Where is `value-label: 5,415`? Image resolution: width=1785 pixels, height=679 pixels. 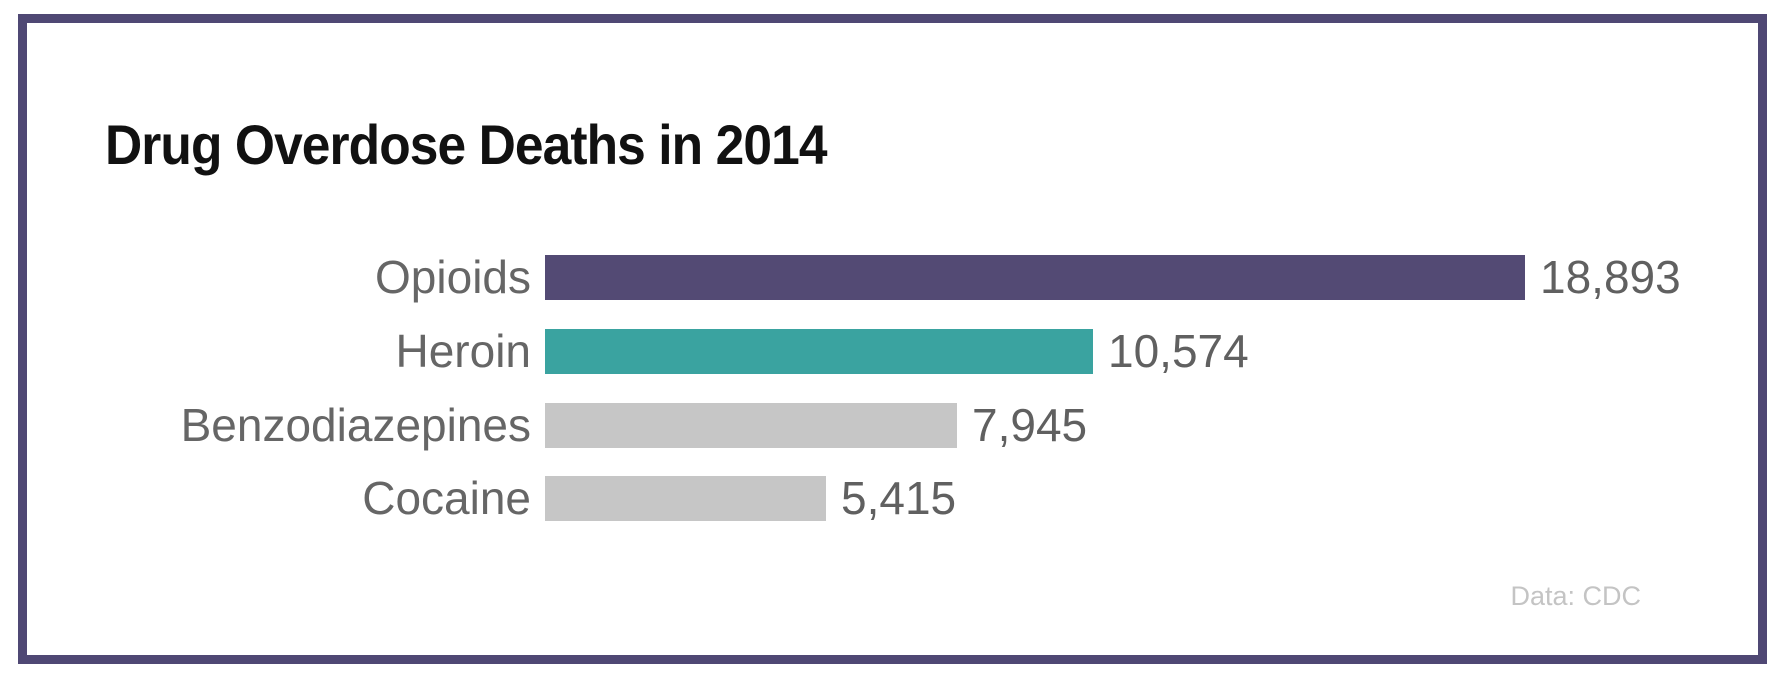
value-label: 5,415 is located at coordinates (899, 498).